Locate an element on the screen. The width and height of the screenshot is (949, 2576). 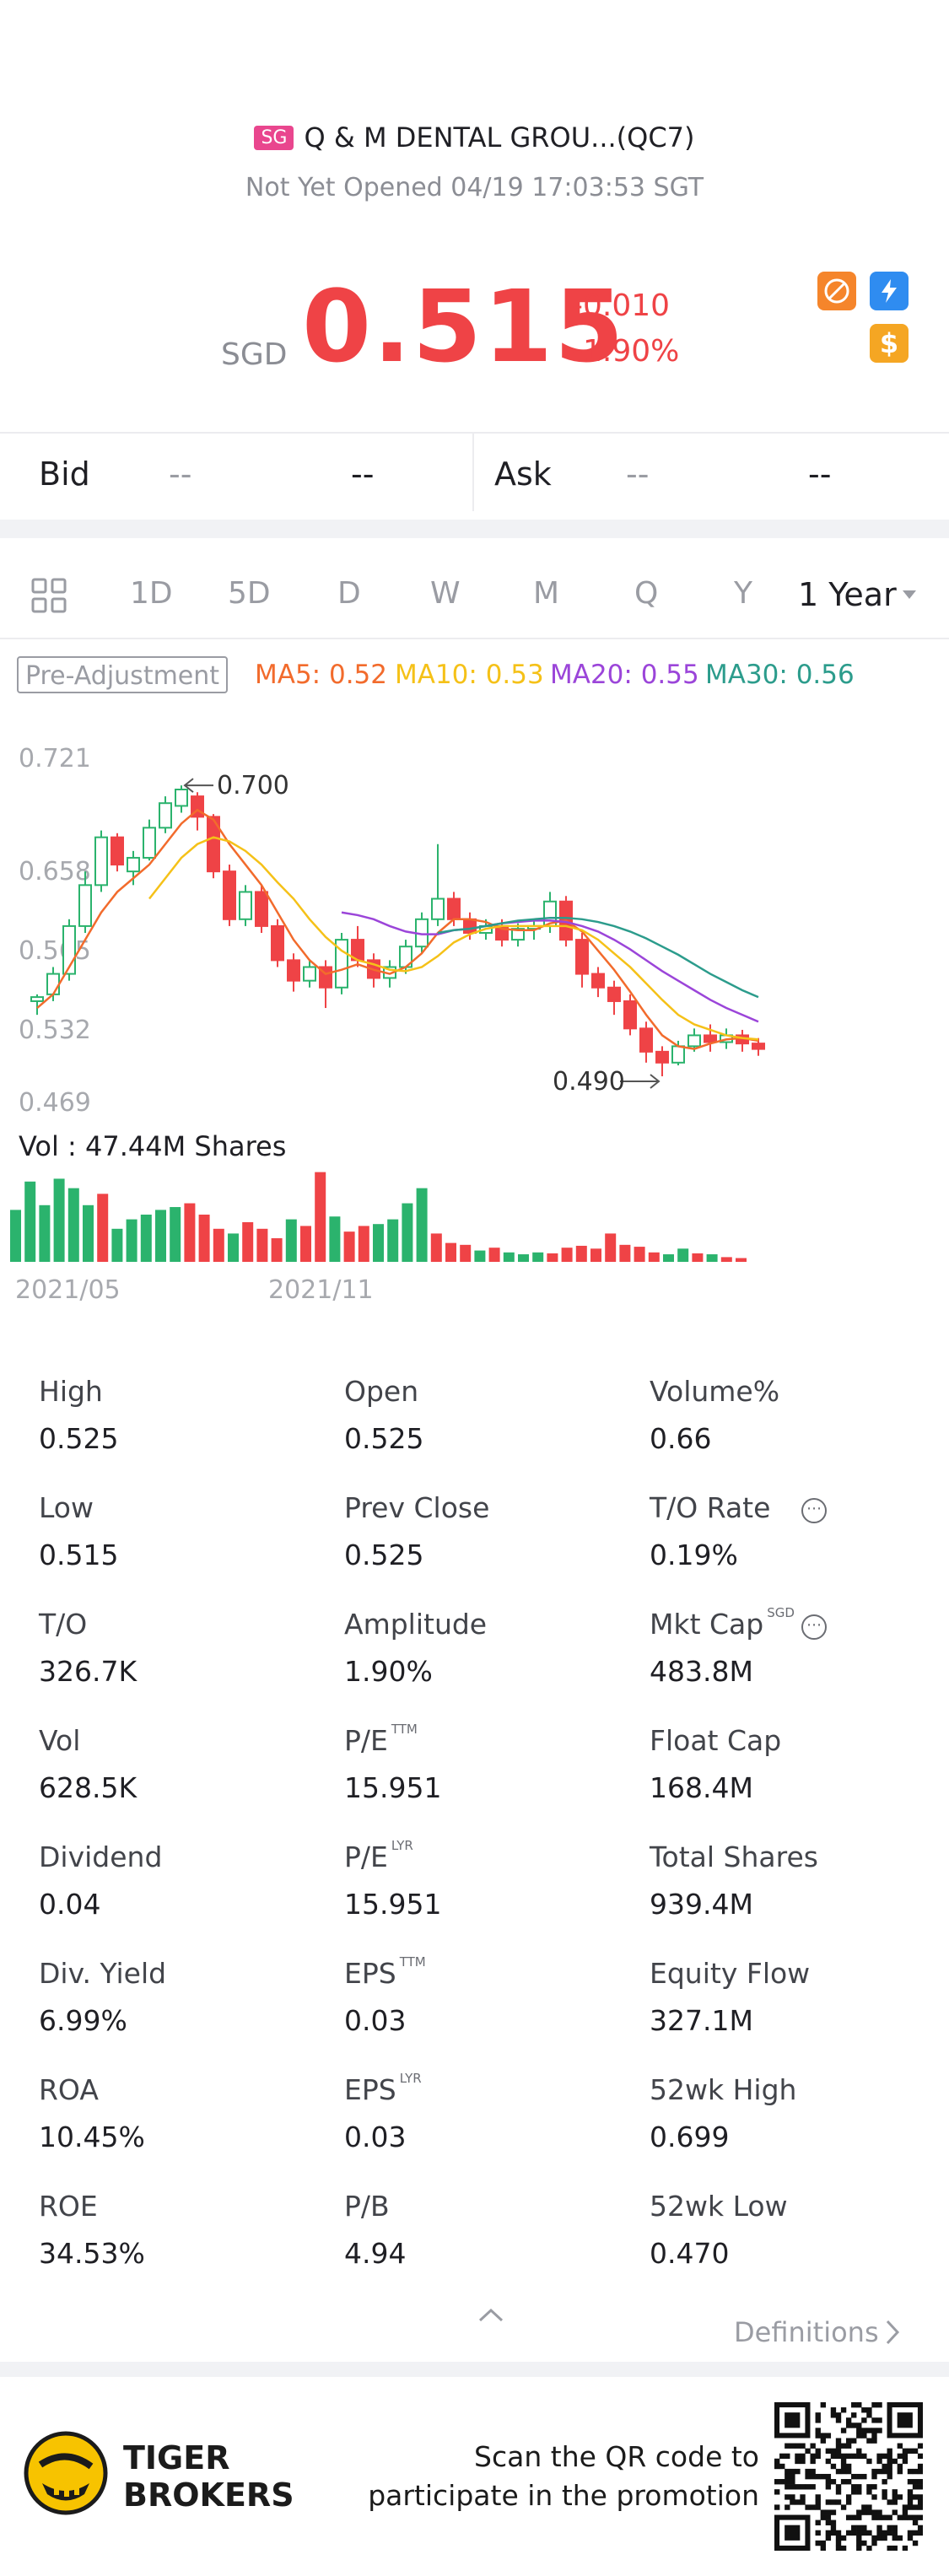
pre-adjustment-toggle: Pre-Adjustment is located at coordinates (122, 674).